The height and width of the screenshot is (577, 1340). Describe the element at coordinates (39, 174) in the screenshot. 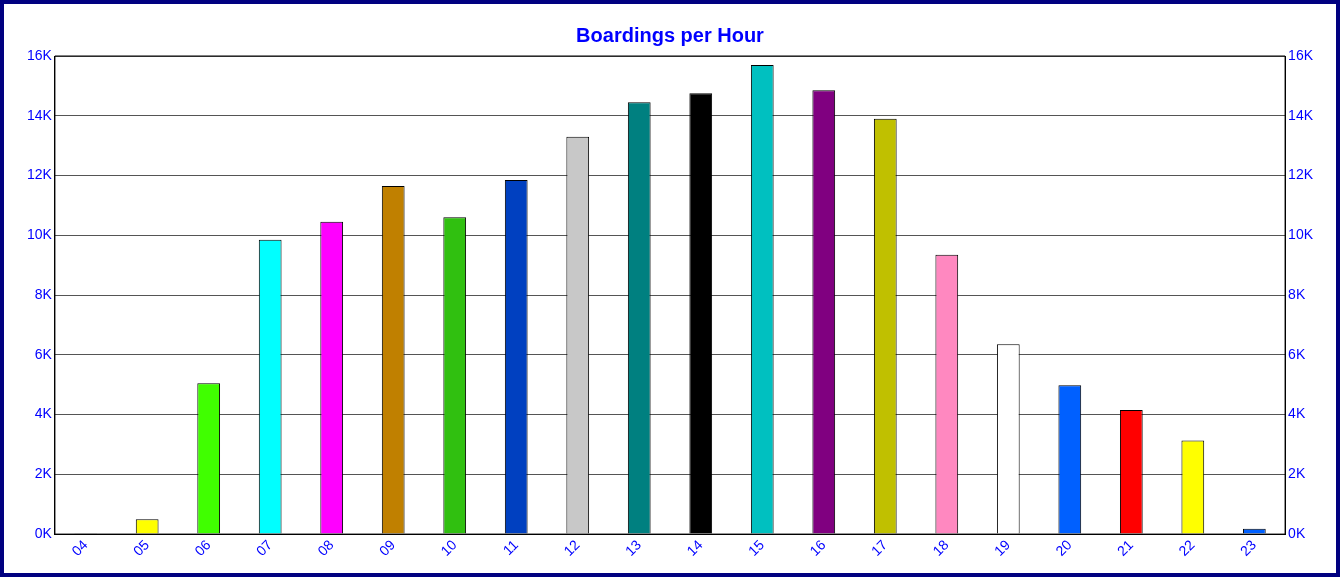

I see `y-tick-label: 12K` at that location.